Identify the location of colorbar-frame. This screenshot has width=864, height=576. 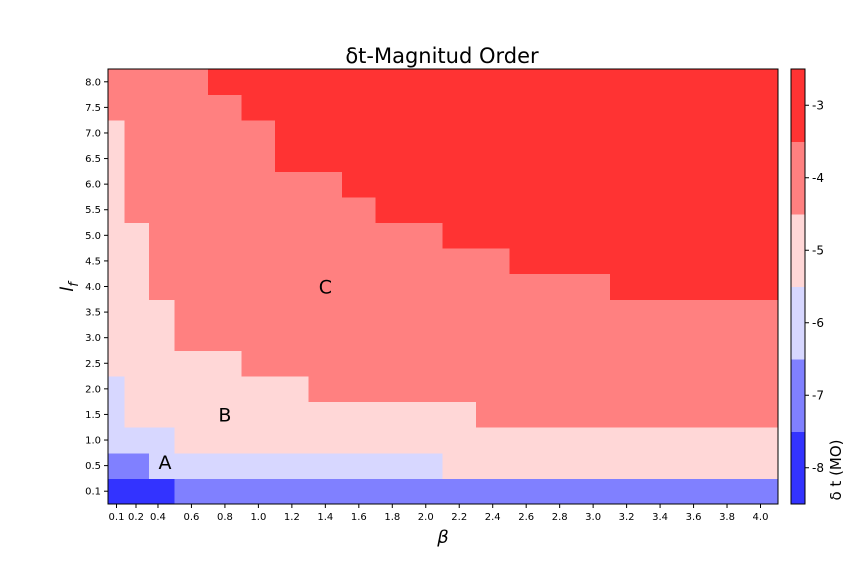
(798, 286).